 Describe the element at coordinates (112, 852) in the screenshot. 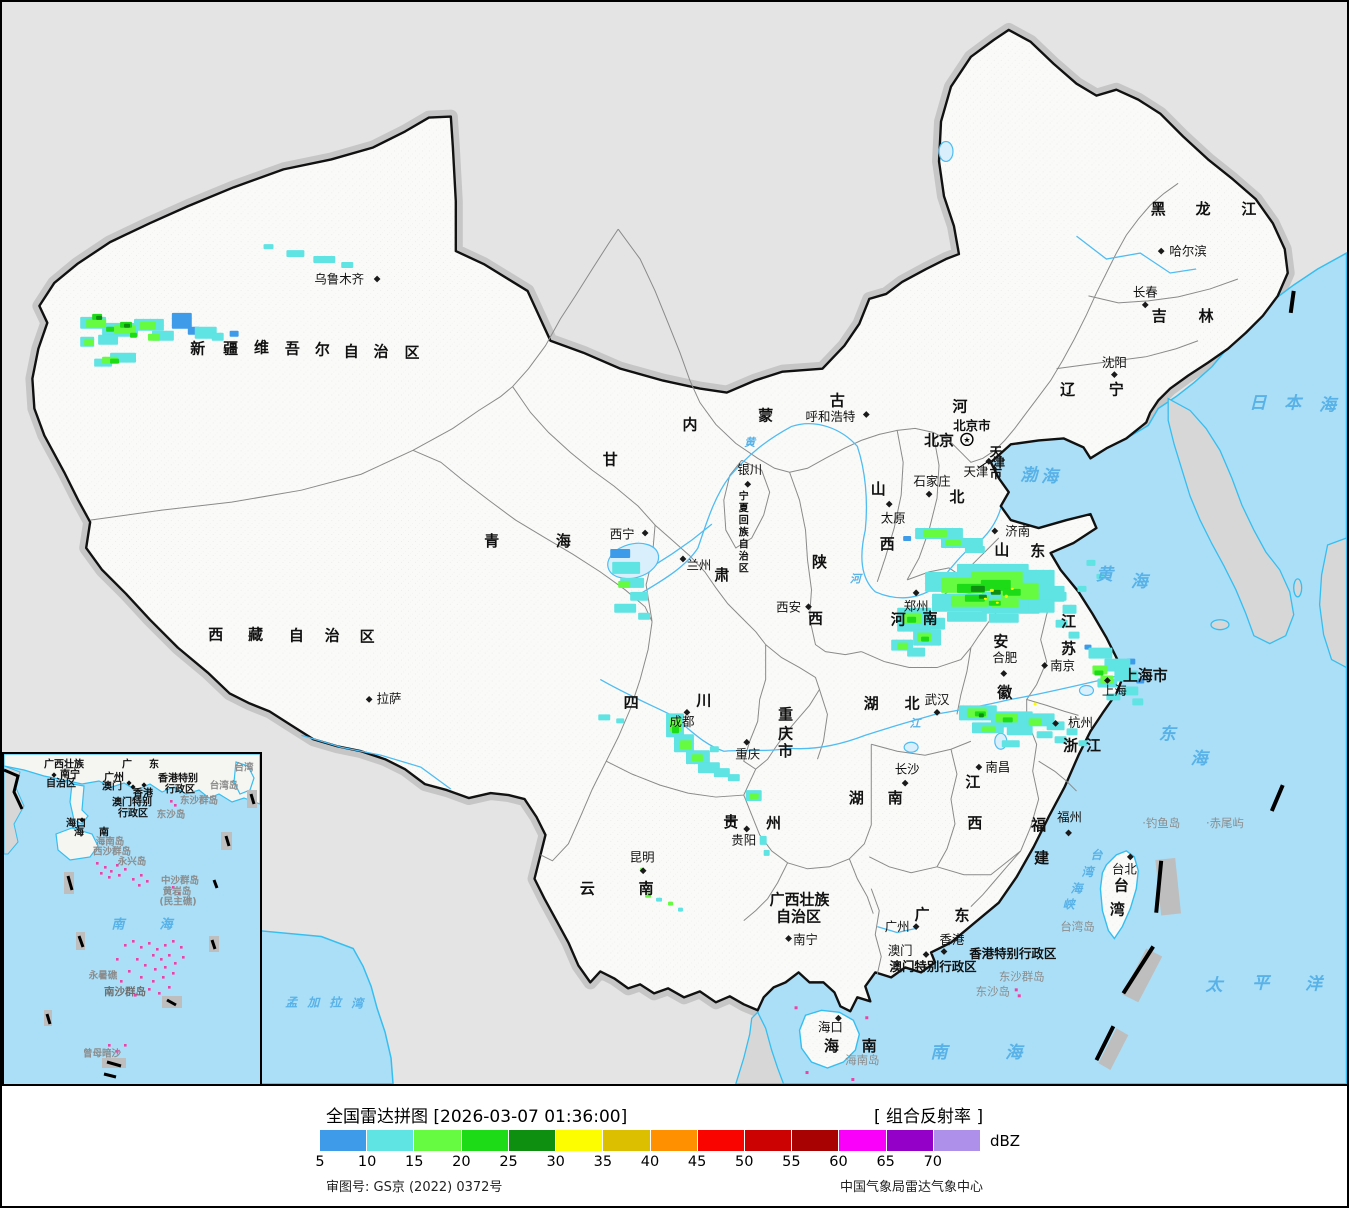

I see `inset-label: 西沙群岛` at that location.